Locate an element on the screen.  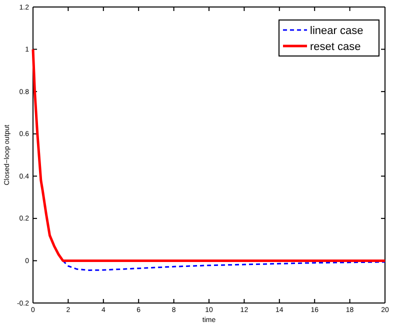
legend-label: reset case is located at coordinates (335, 47).